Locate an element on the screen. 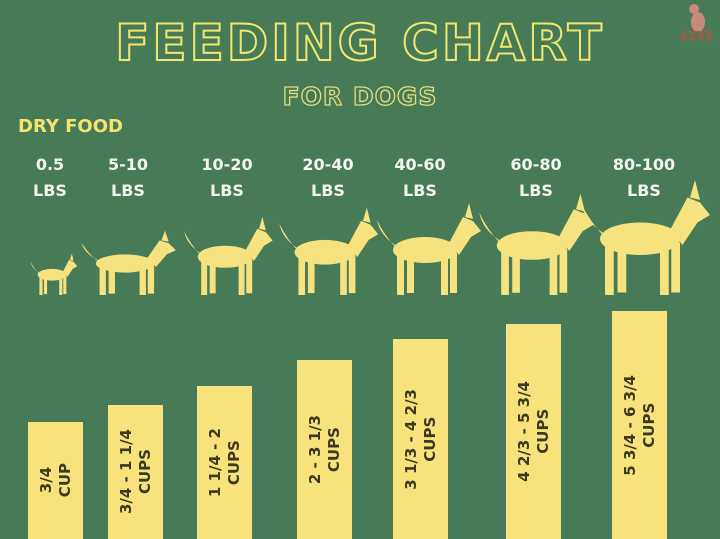 The width and height of the screenshot is (720, 539). bar-label: 4 2/3 - 5 3/4 CUPS is located at coordinates (534, 431).